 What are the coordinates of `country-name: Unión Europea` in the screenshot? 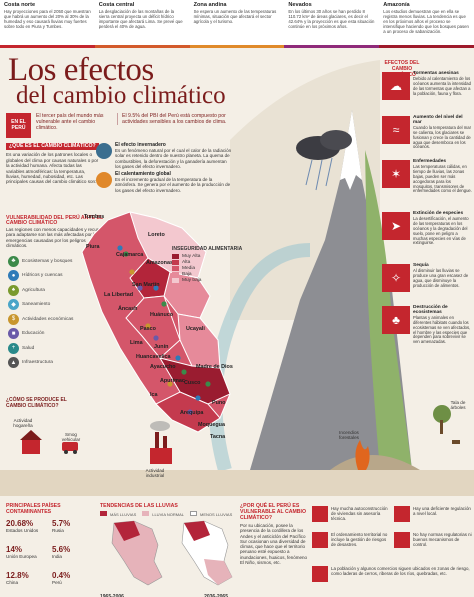 It's located at (21, 556).